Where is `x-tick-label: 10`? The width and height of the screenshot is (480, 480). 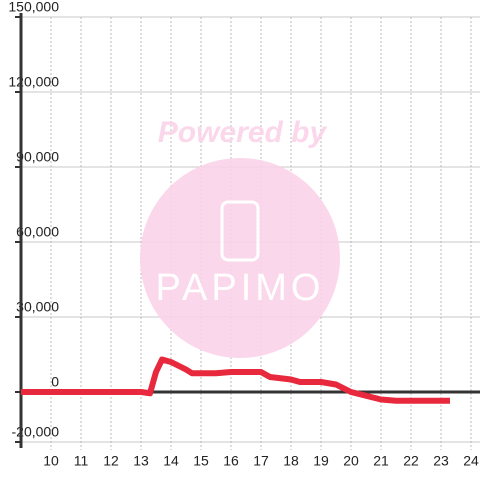 x-tick-label: 10 is located at coordinates (51, 461).